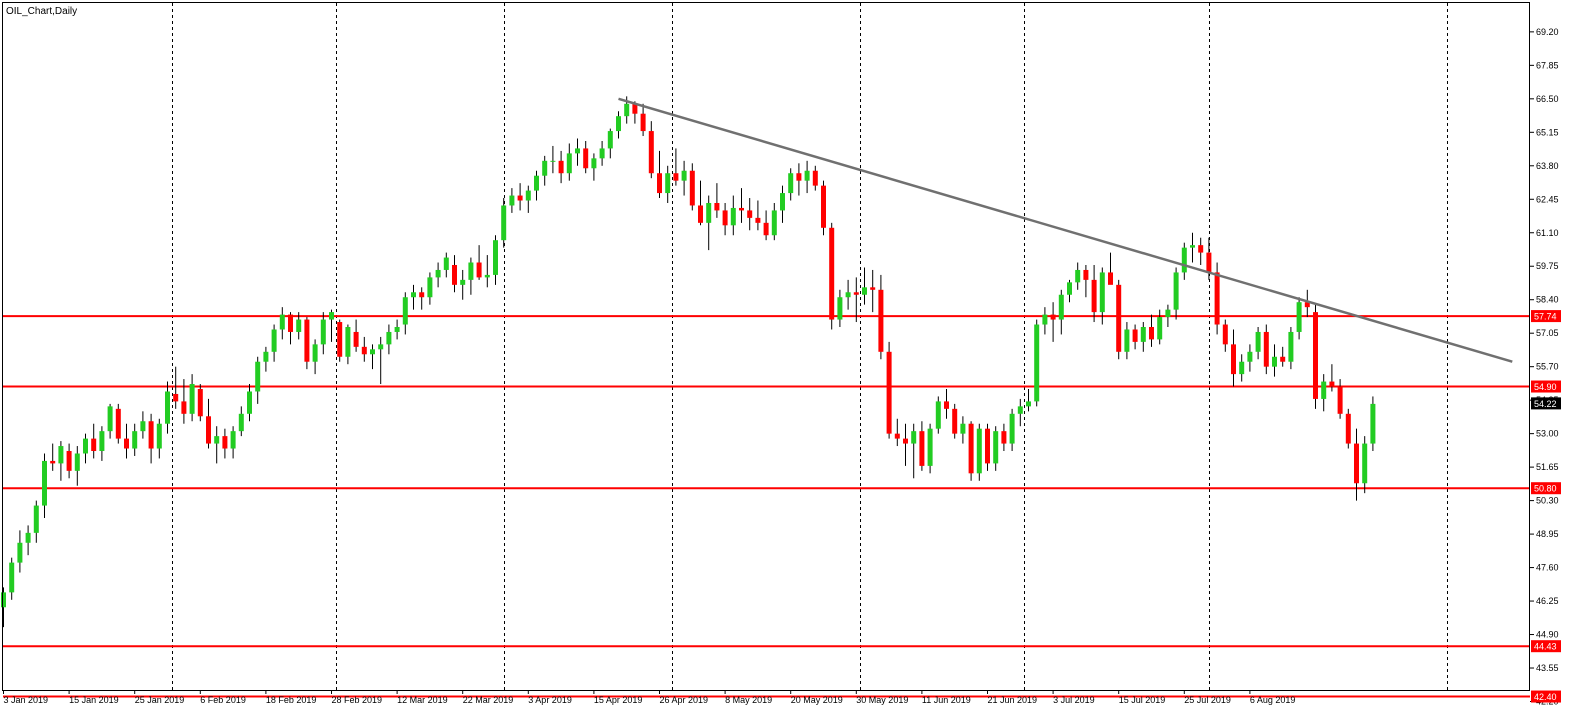 This screenshot has width=1594, height=721. Describe the element at coordinates (357, 700) in the screenshot. I see `date-tick-label: 28 Feb 2019` at that location.